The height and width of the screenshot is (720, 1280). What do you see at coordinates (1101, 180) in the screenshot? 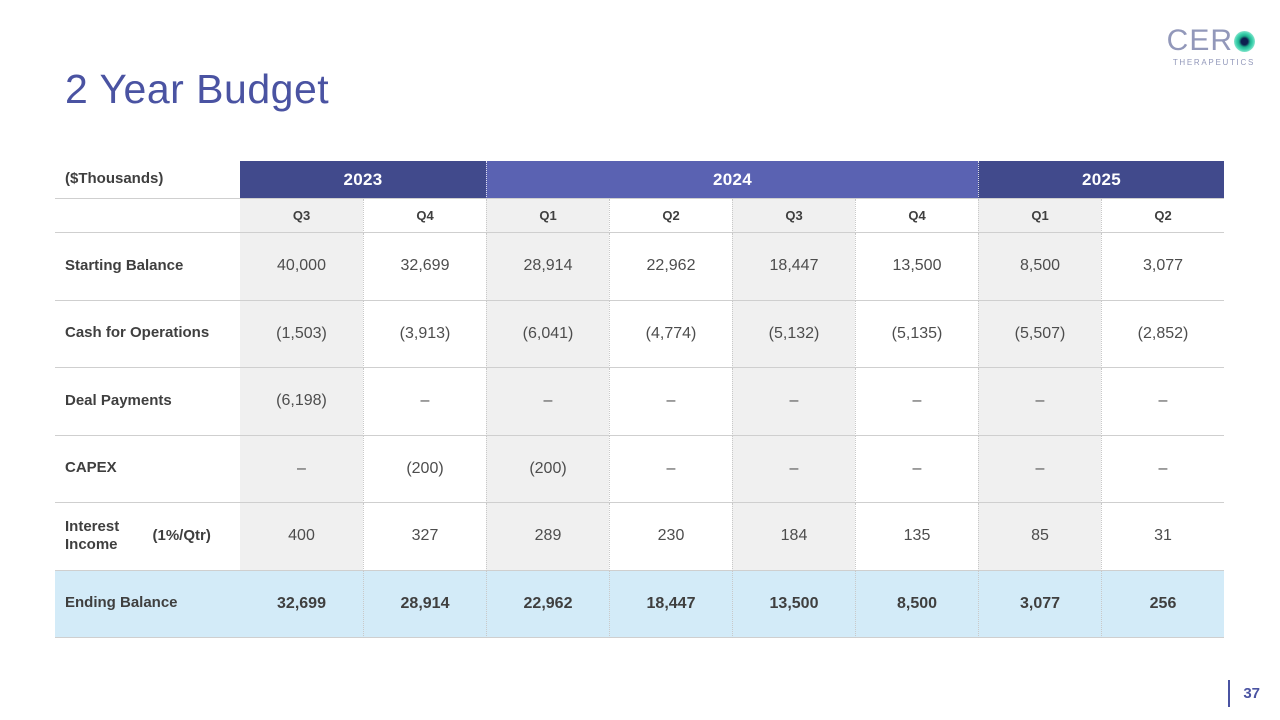
I see `year-header-2025: 2025` at bounding box center [1101, 180].